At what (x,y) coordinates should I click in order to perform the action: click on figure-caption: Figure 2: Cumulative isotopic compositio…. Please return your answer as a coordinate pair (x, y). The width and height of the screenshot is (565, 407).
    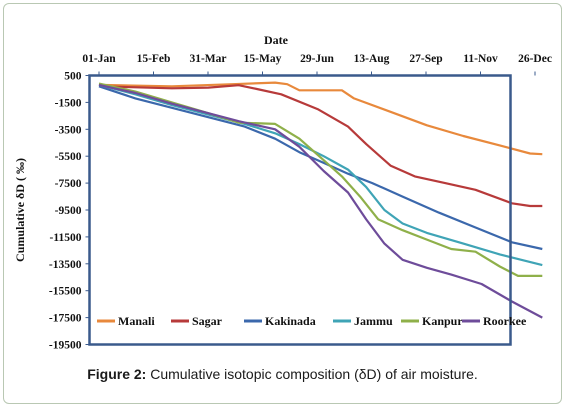
    Looking at the image, I should click on (282, 374).